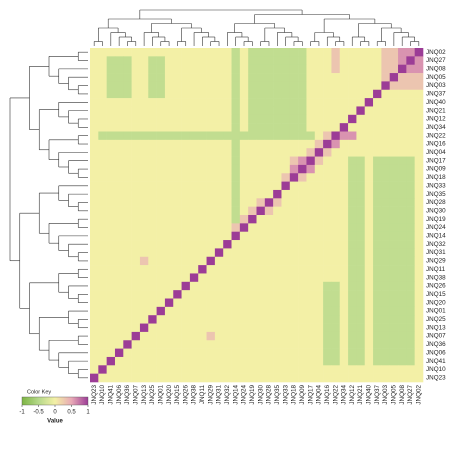  Describe the element at coordinates (55, 401) in the screenshot. I see `colorbar` at that location.